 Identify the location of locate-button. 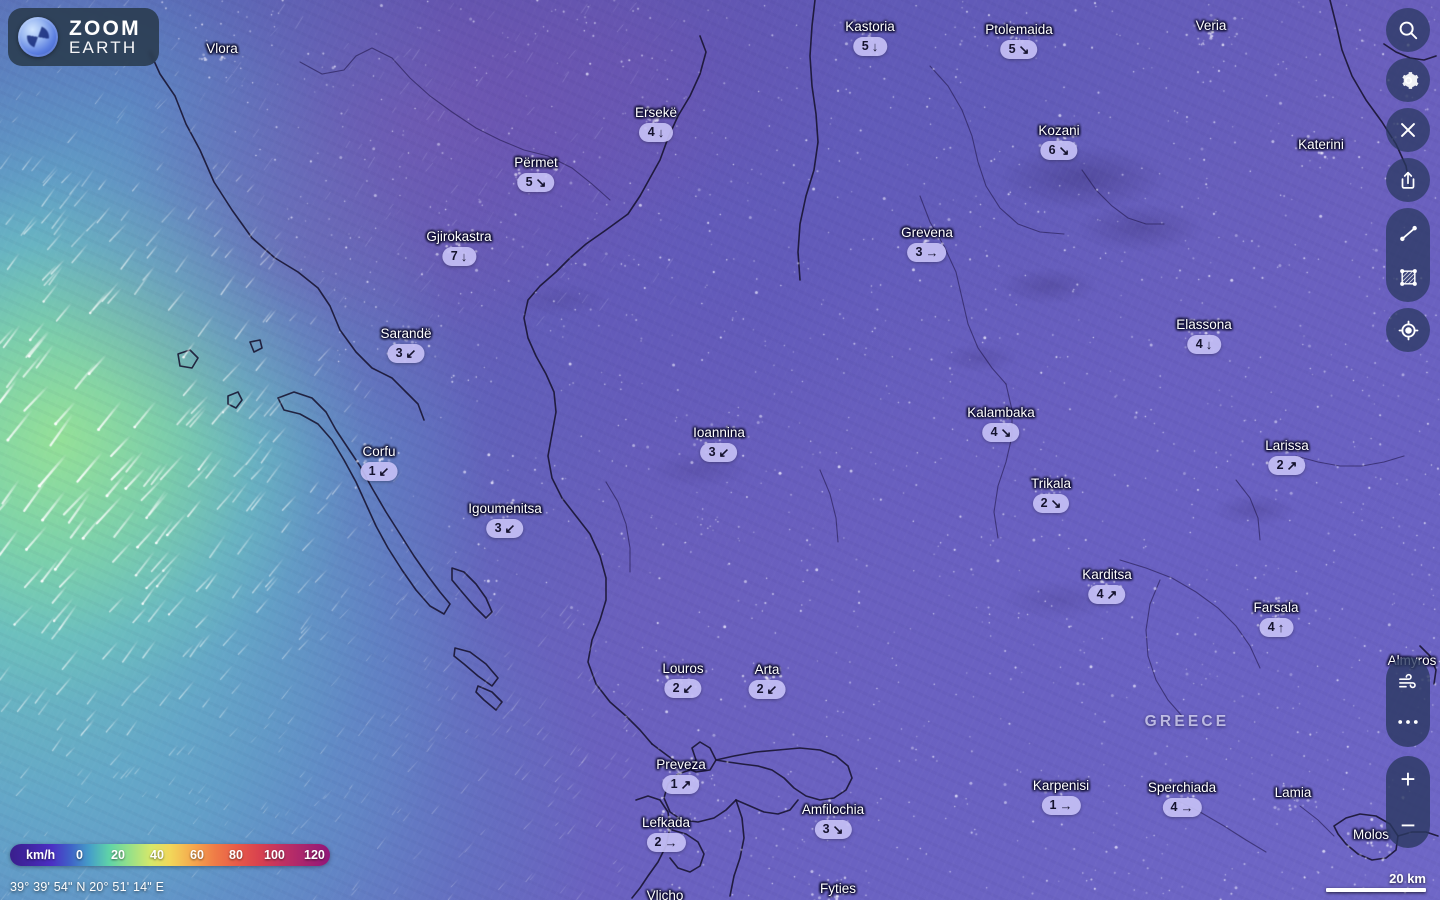
(1408, 330).